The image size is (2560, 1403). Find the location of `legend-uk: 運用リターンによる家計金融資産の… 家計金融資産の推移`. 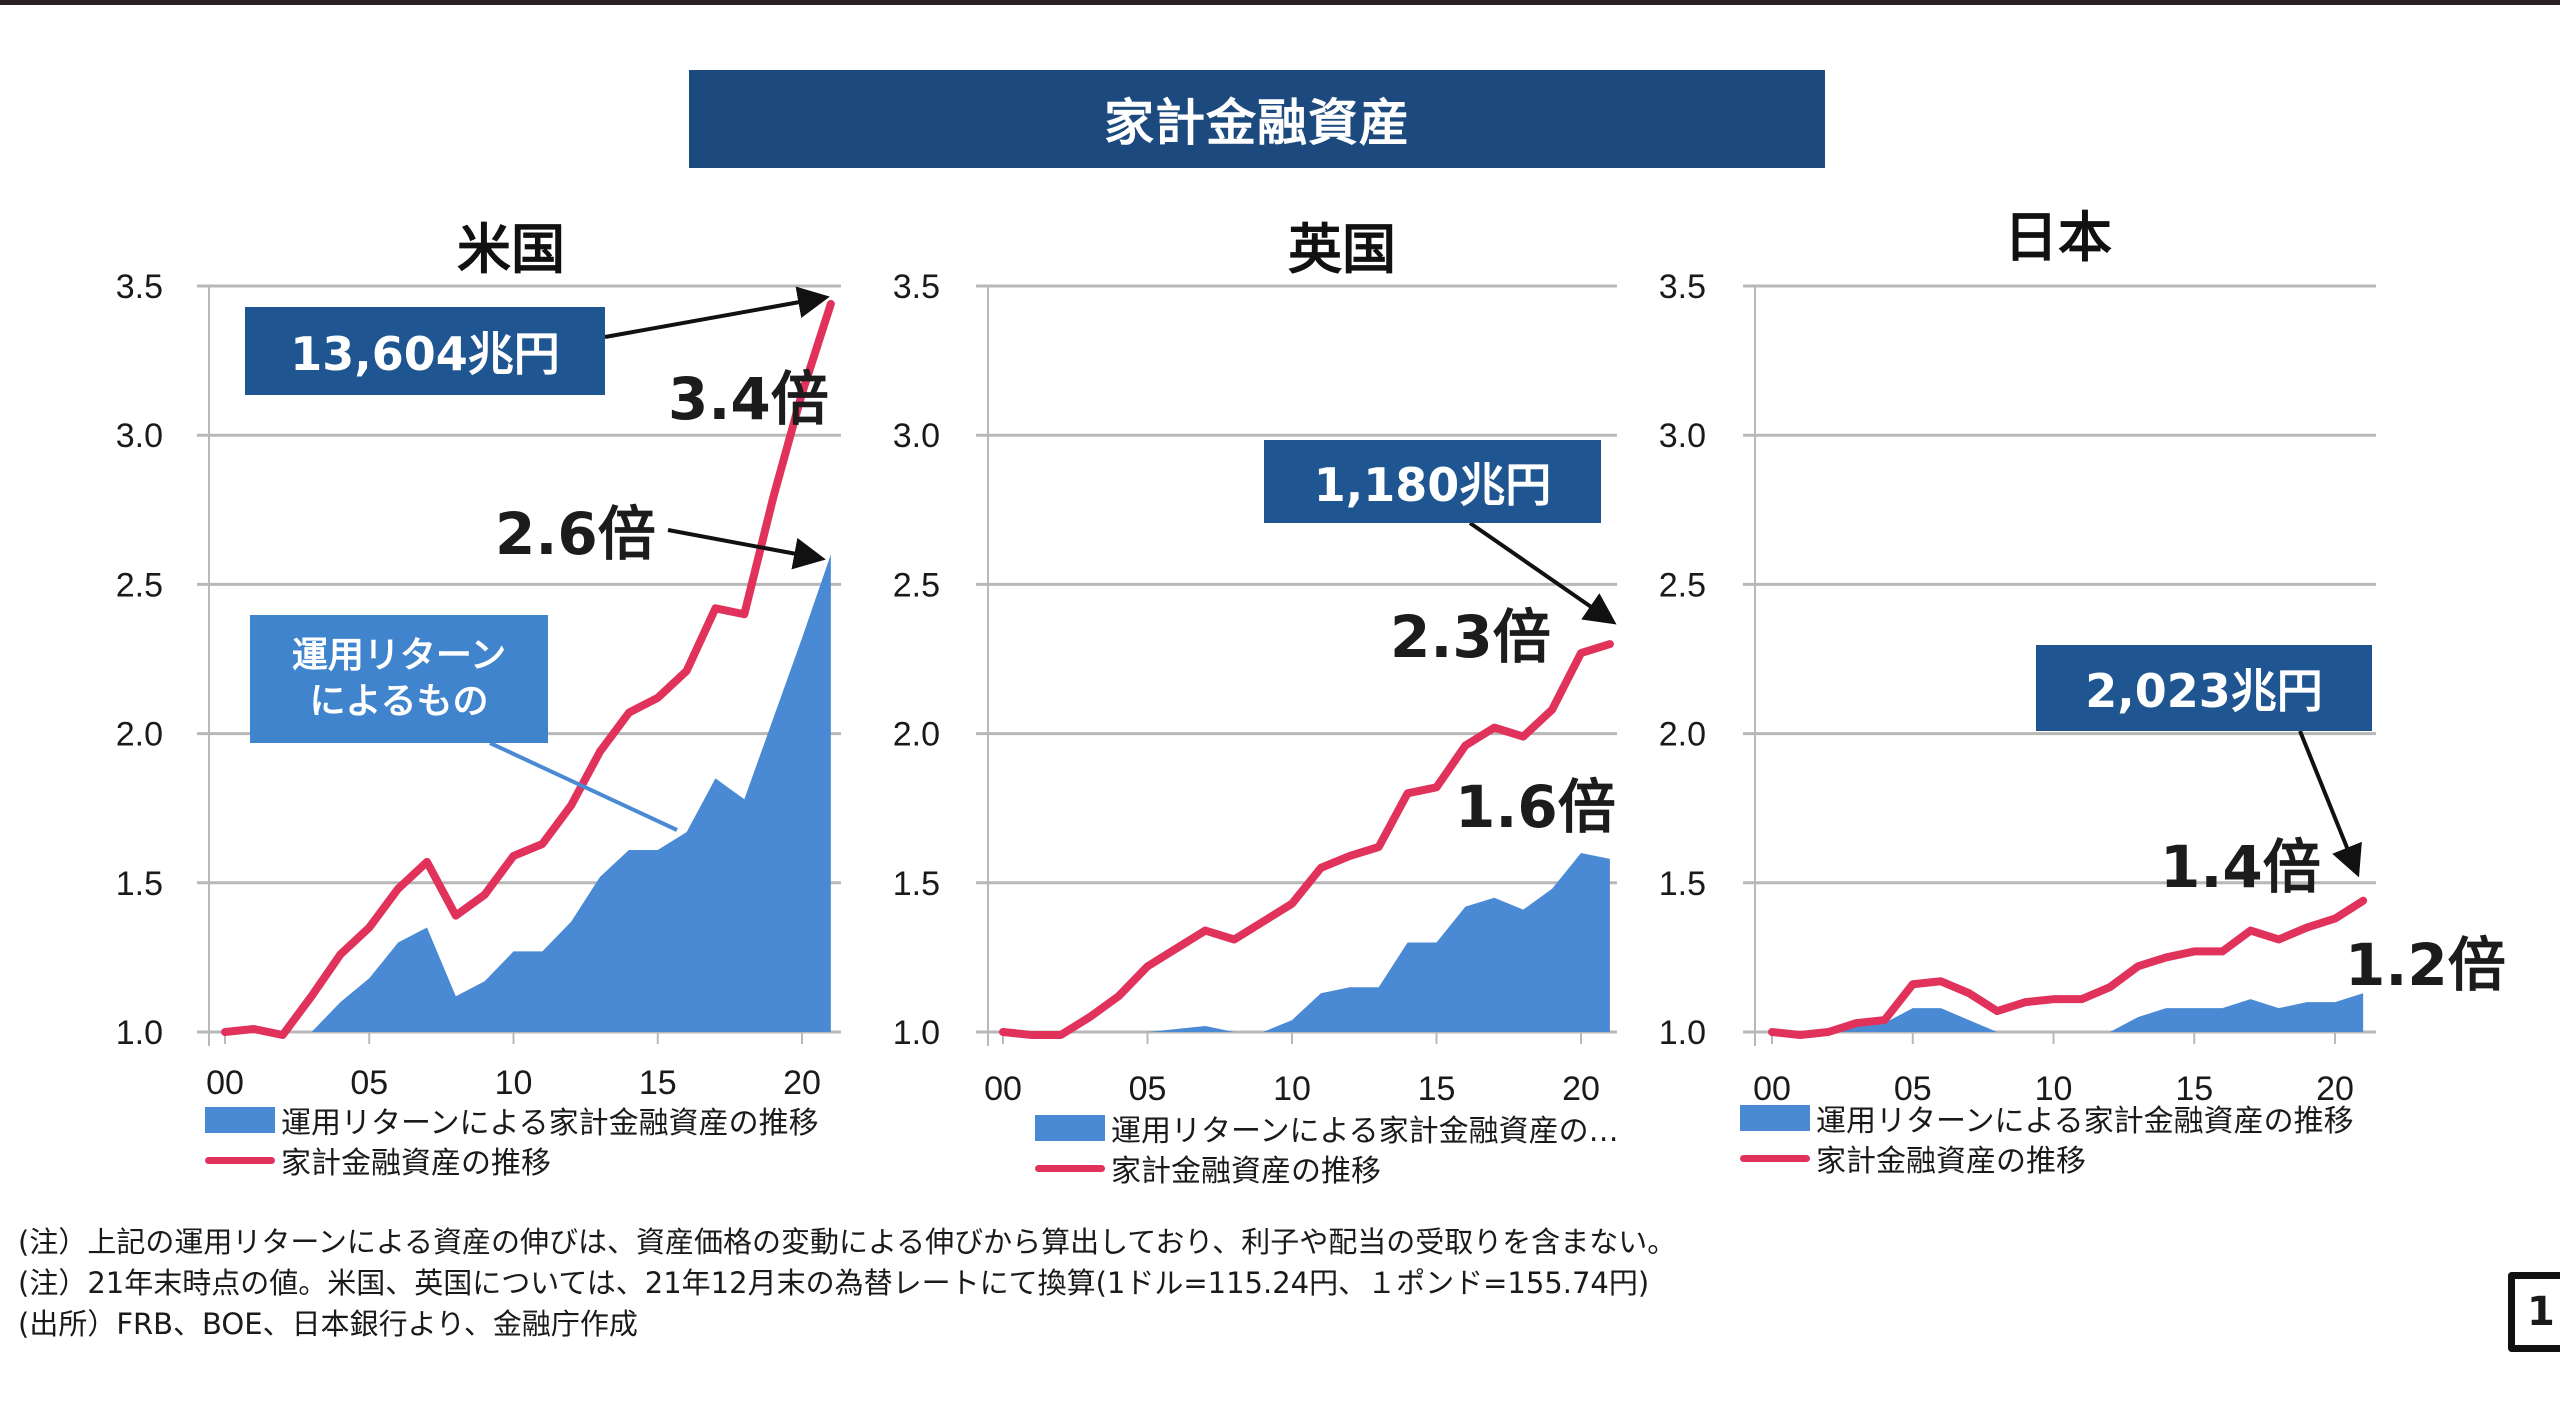

legend-uk: 運用リターンによる家計金融資産の… 家計金融資産の推移 is located at coordinates (1327, 1148).